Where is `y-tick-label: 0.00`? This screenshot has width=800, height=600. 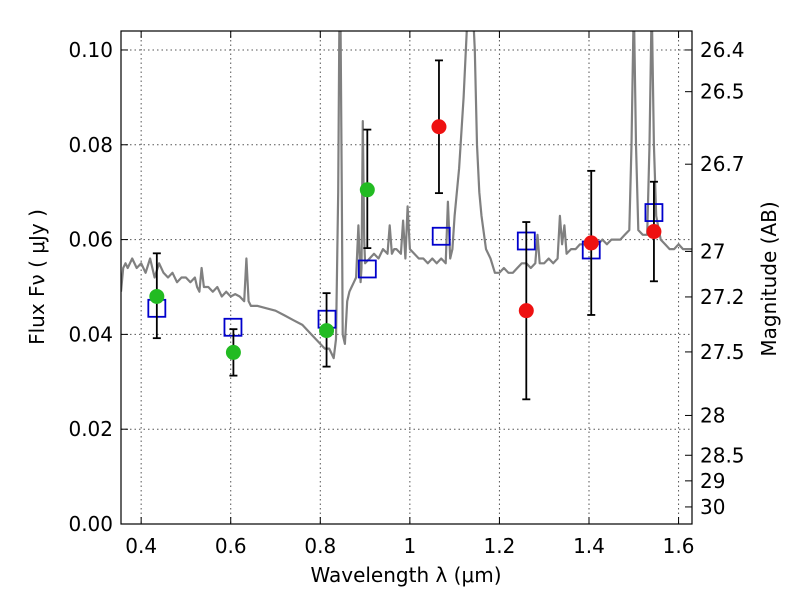
y-tick-label: 0.00 is located at coordinates (90, 524).